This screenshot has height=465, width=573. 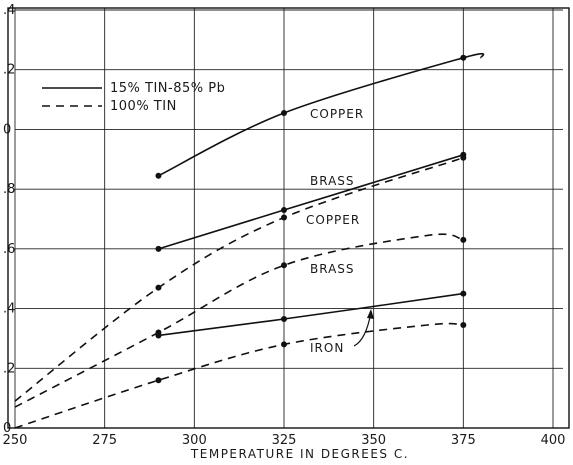 I want to click on series-line-brass-solid, so click(x=311, y=202).